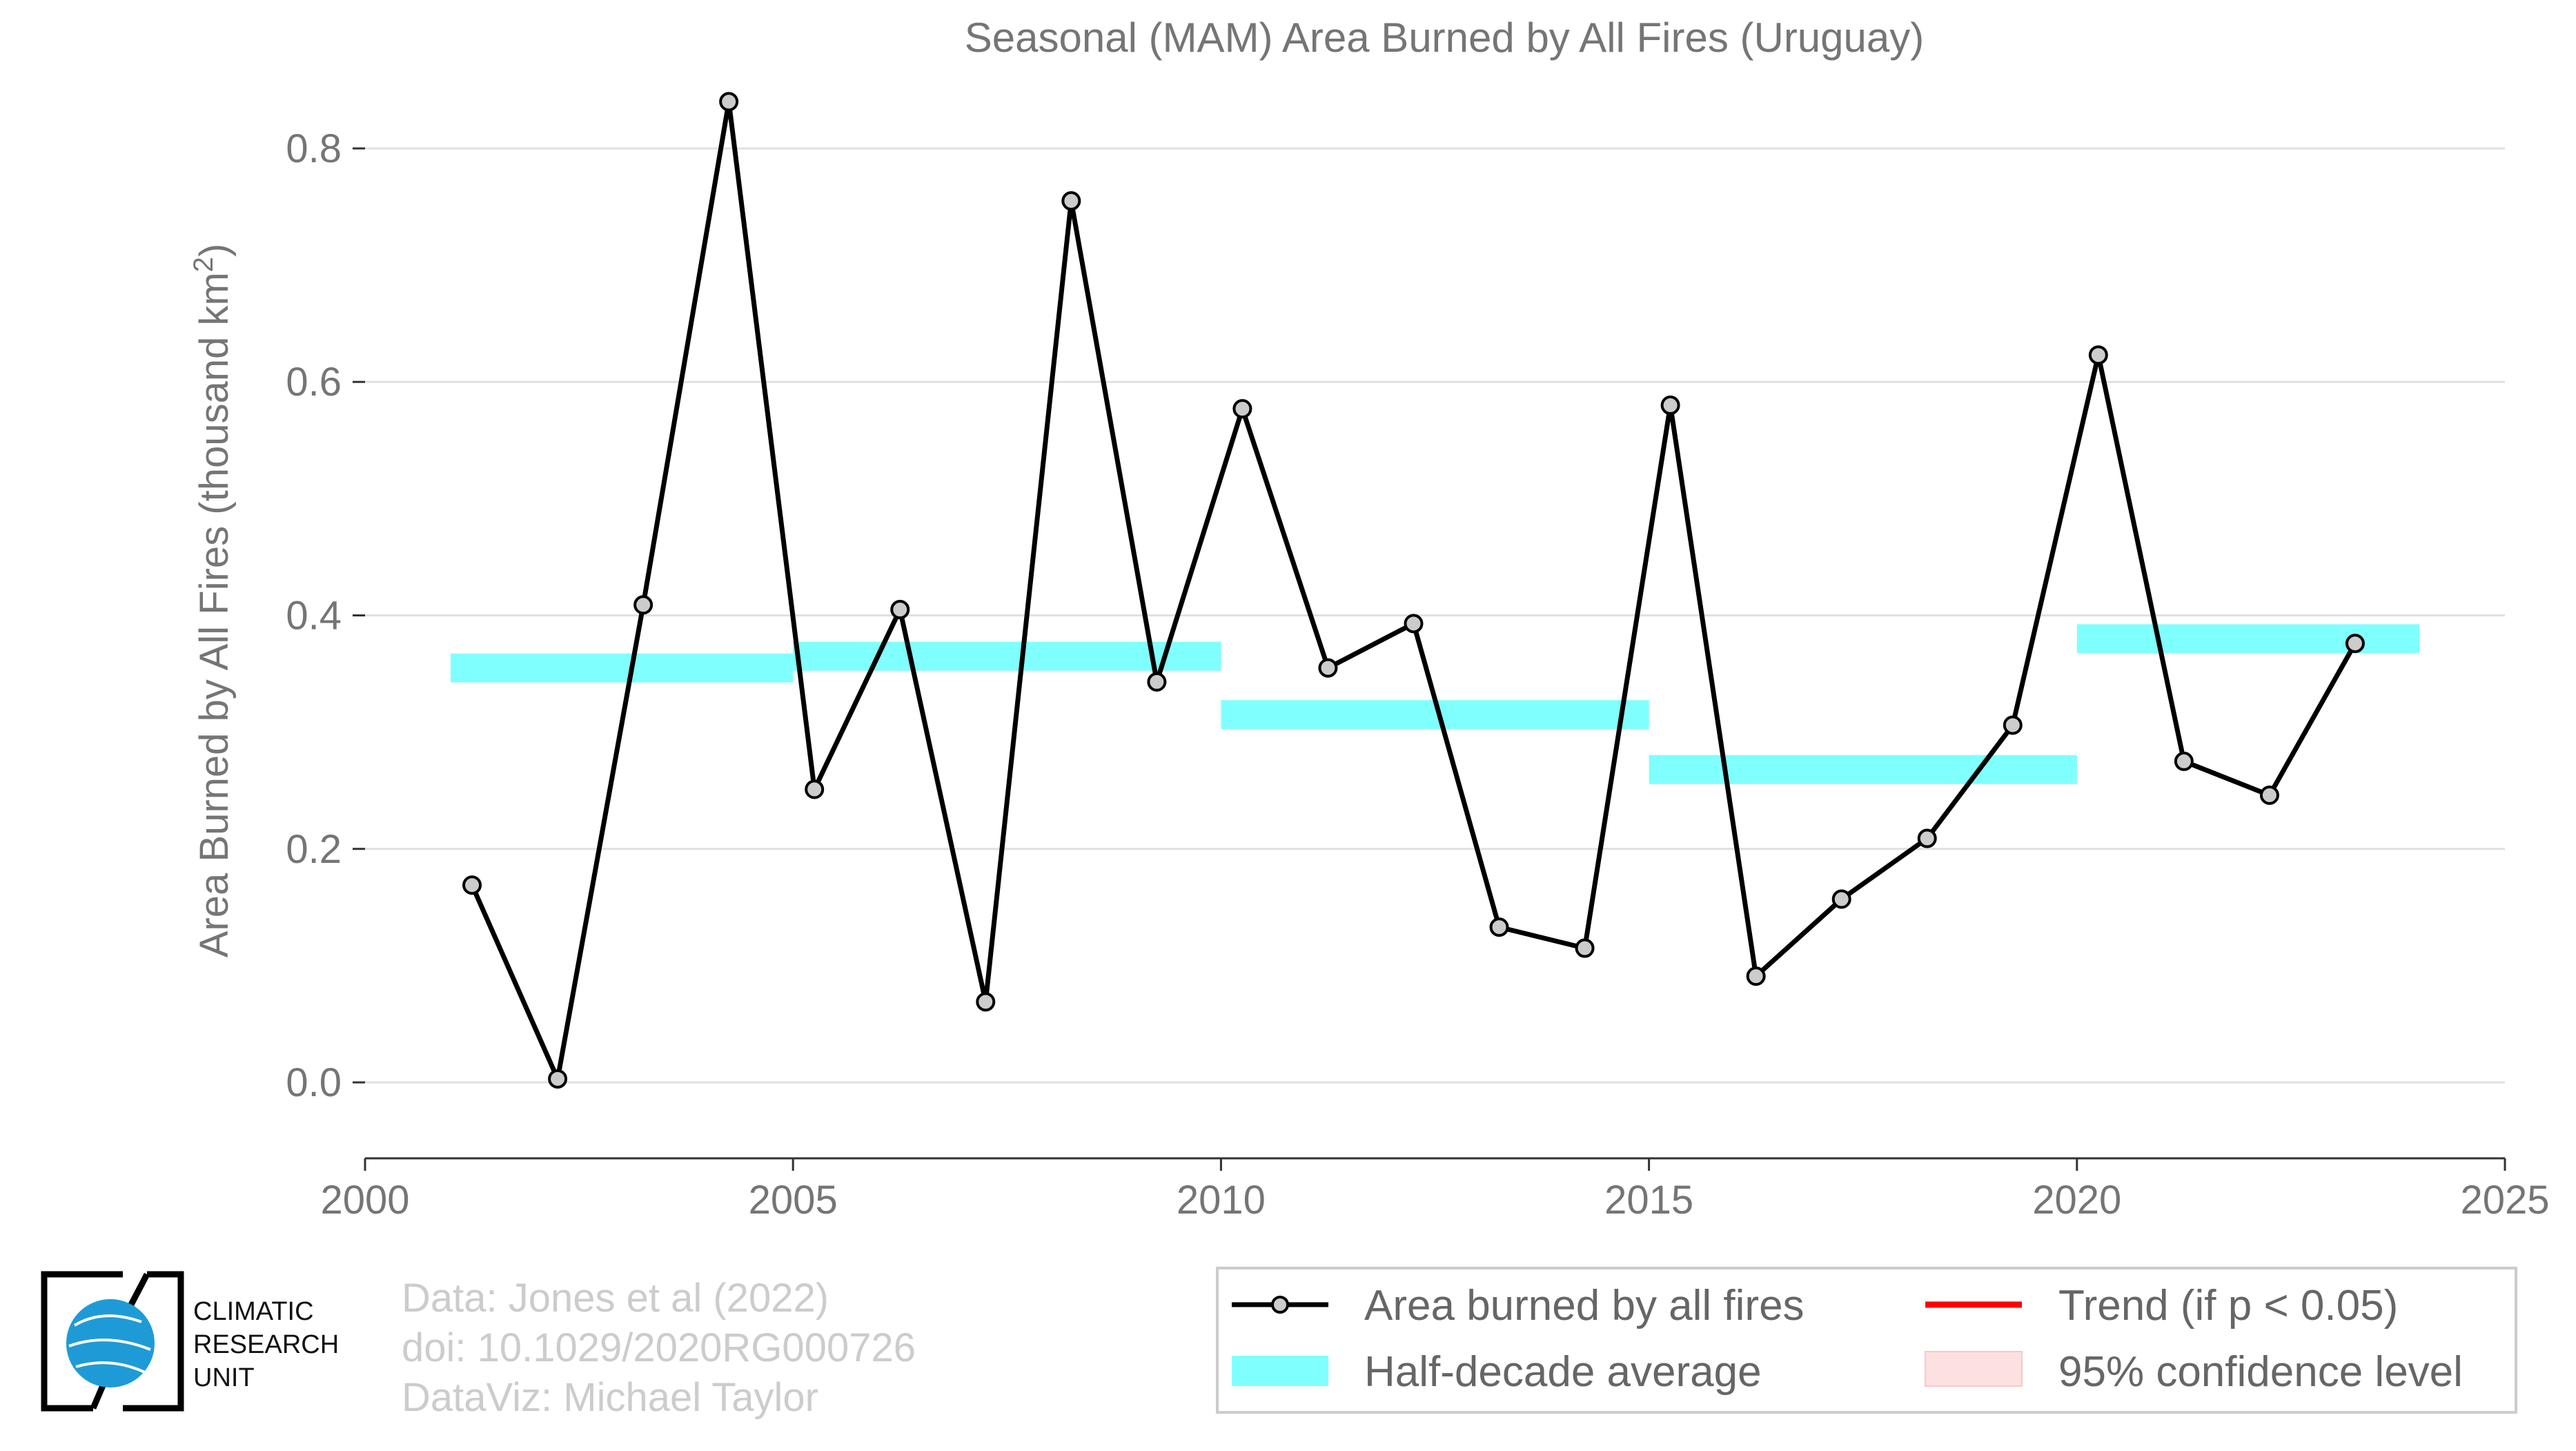  Describe the element at coordinates (1648, 1201) in the screenshot. I see `x-tick-label: 2015` at that location.